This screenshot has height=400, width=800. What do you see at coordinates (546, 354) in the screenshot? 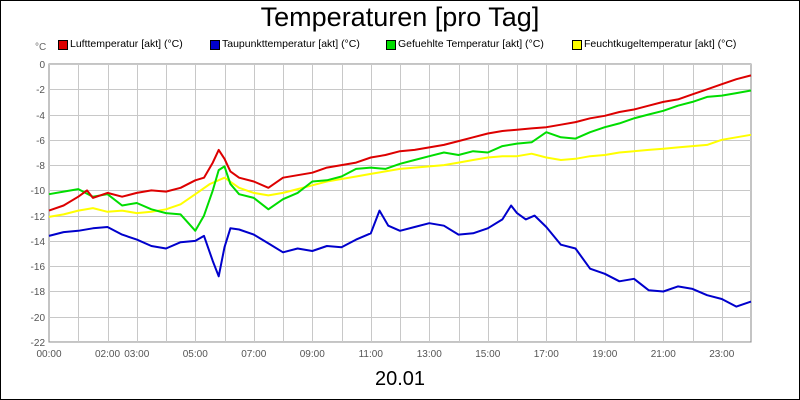
I see `x-tick-label: 17:00` at bounding box center [546, 354].